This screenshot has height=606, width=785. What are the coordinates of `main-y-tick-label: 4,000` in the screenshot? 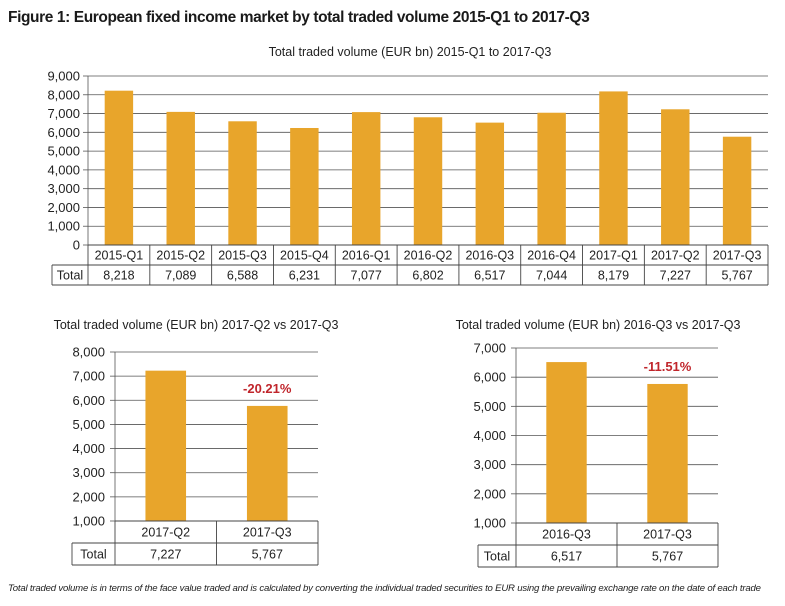 It's located at (63, 169).